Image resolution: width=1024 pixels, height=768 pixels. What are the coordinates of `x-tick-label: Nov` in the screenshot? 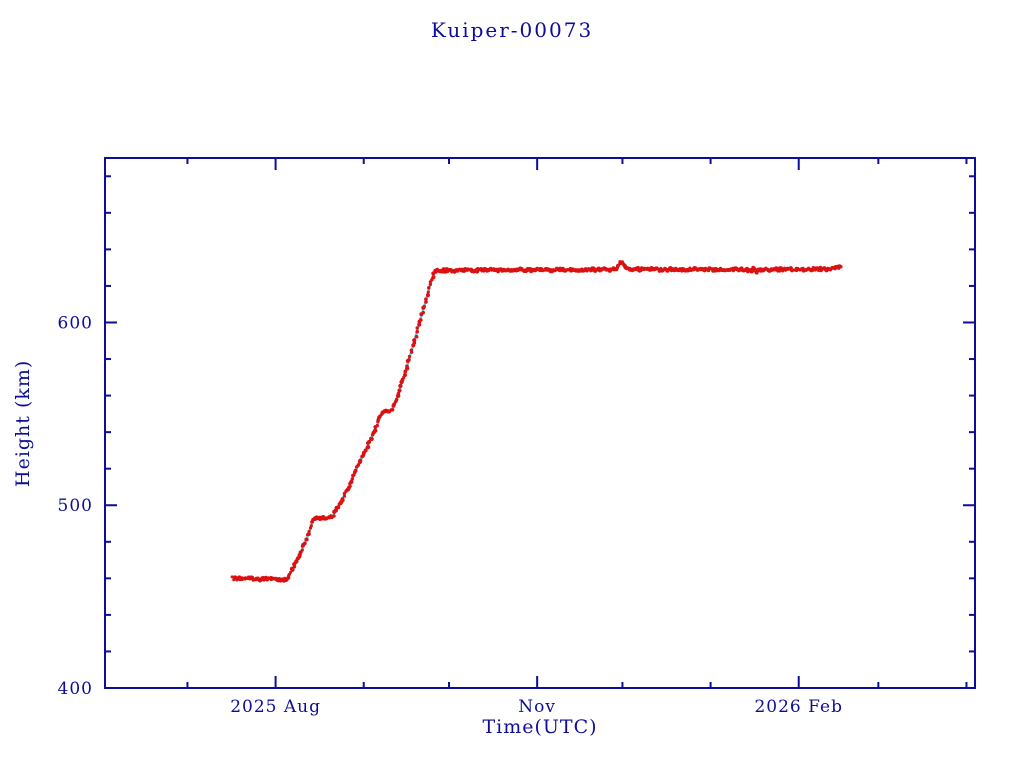 It's located at (537, 707).